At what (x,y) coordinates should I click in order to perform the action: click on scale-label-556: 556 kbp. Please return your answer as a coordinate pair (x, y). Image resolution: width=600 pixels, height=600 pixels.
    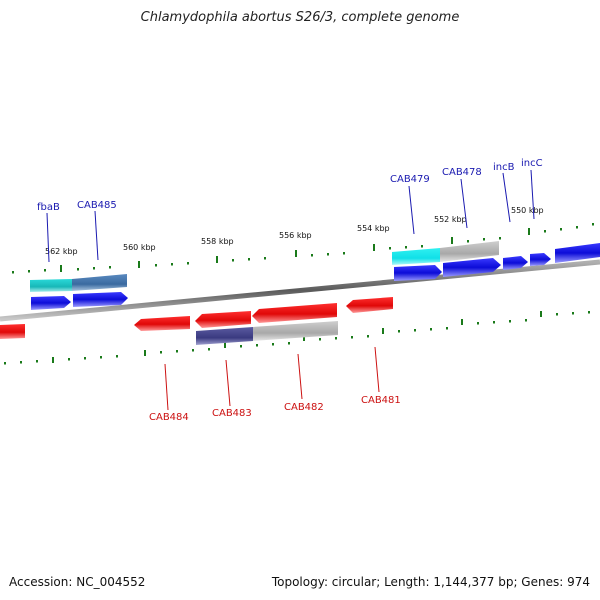
    Looking at the image, I should click on (295, 235).